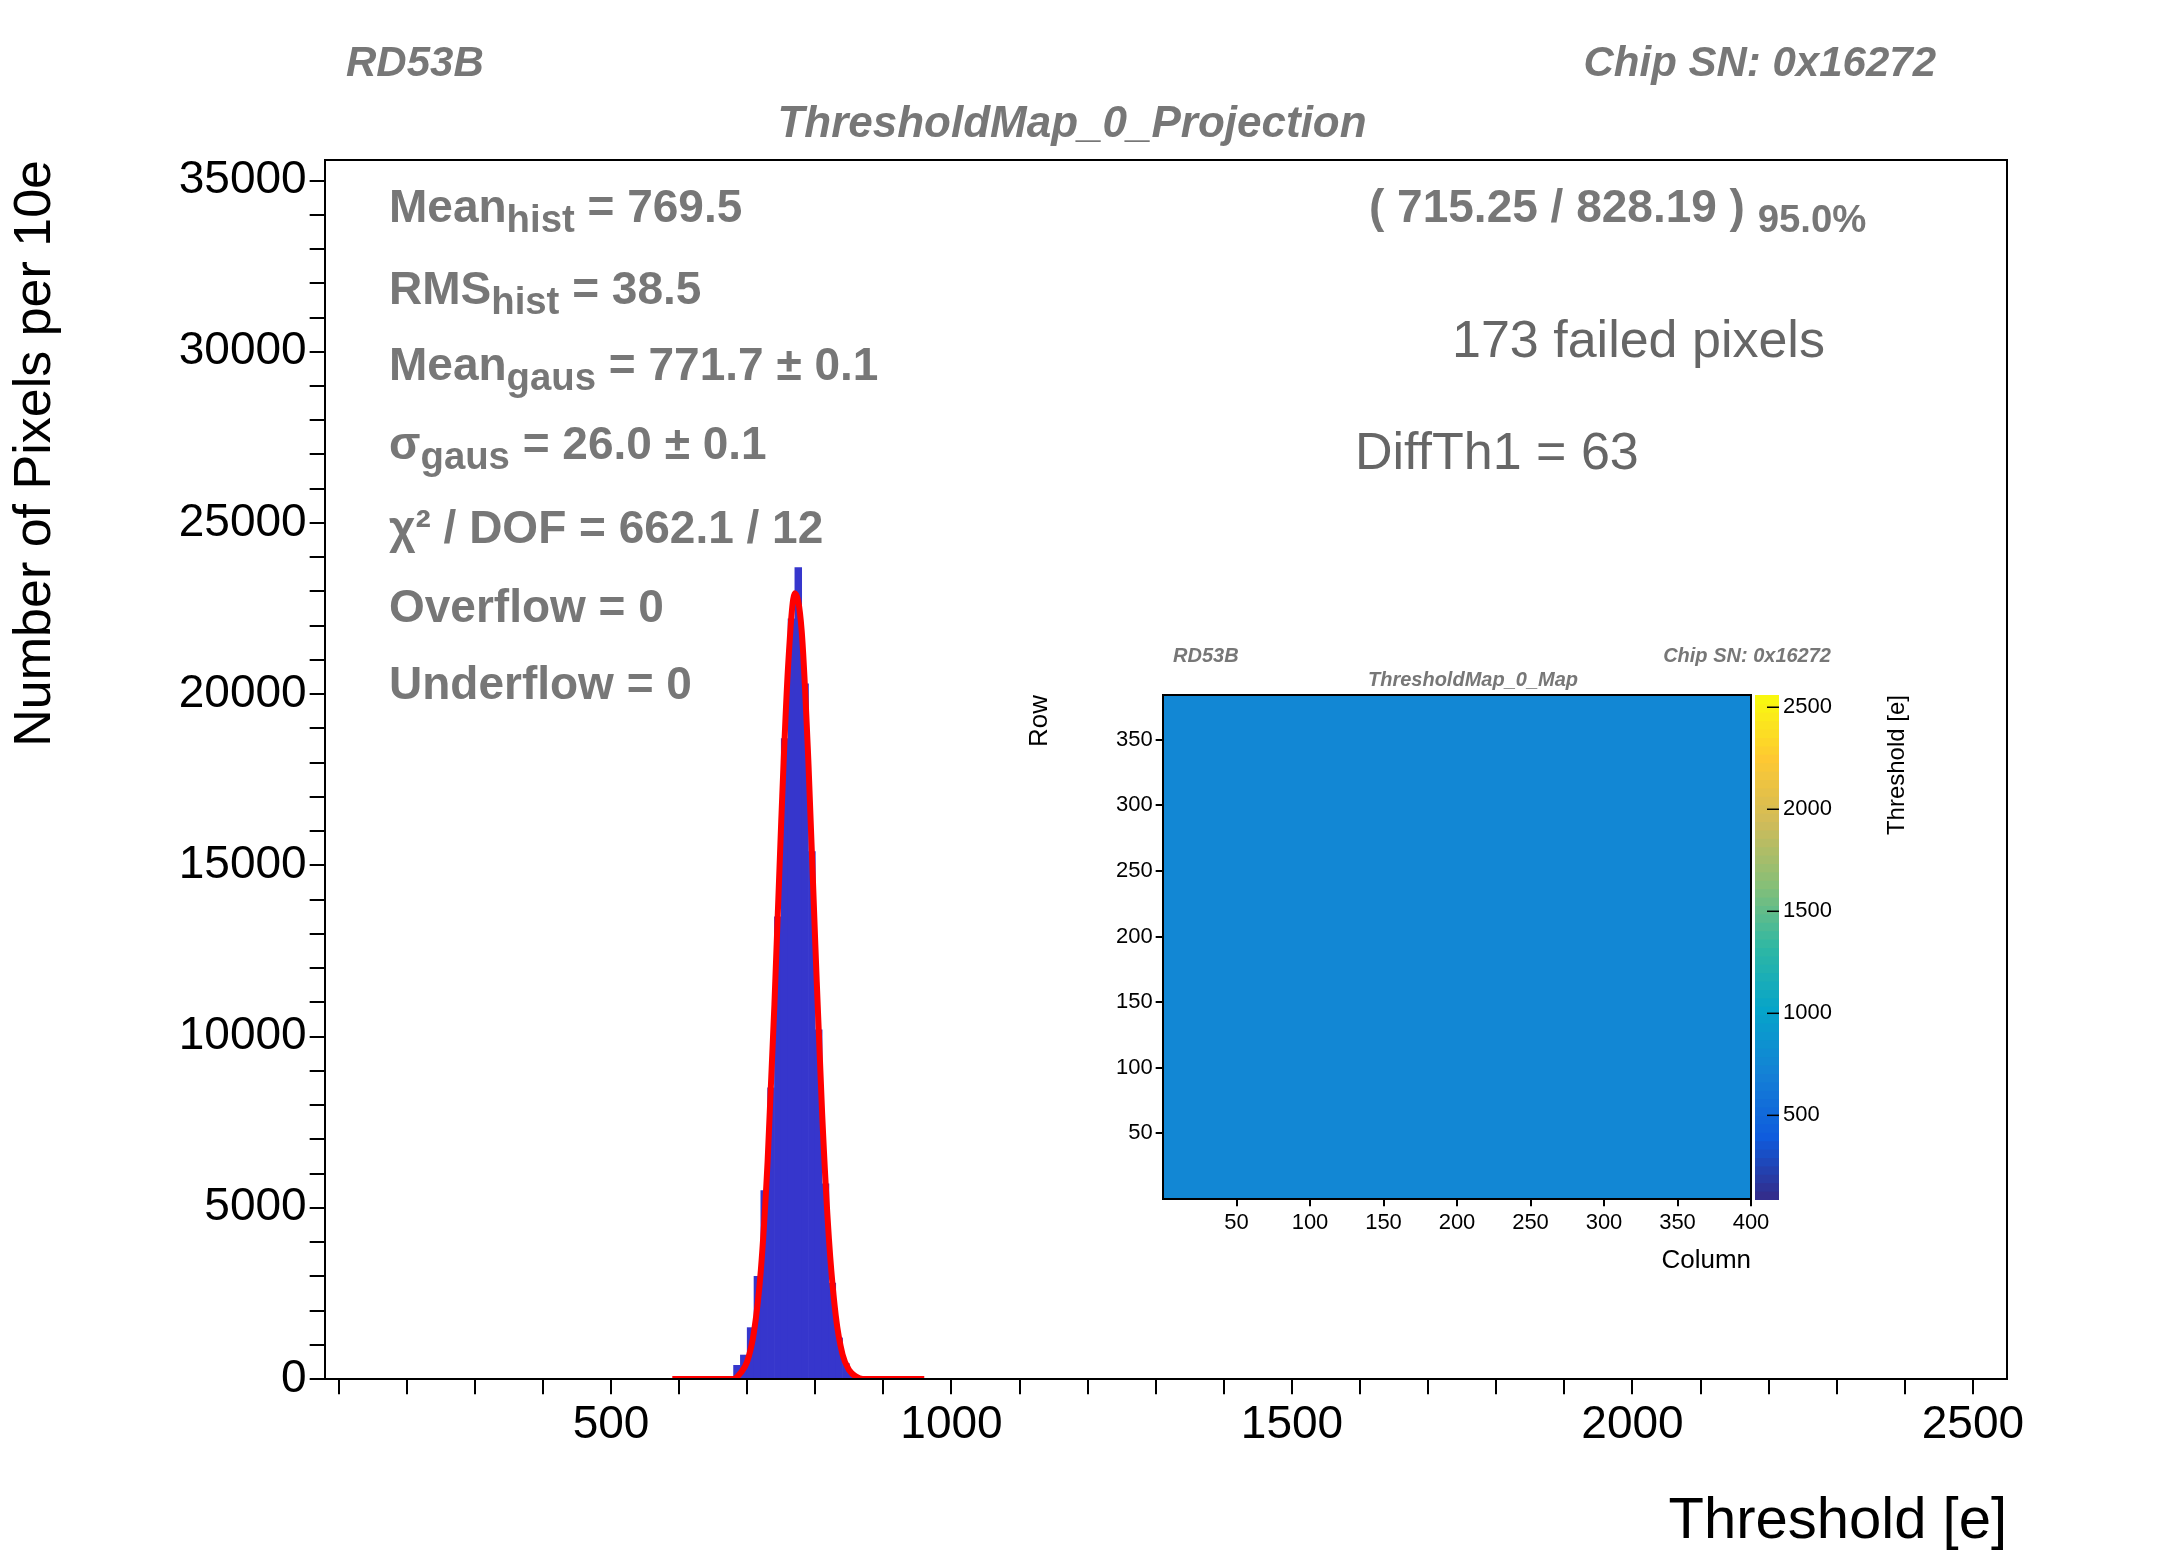 The height and width of the screenshot is (1561, 2168). Describe the element at coordinates (1759, 62) in the screenshot. I see `text: Chip SN: 0x16272` at that location.